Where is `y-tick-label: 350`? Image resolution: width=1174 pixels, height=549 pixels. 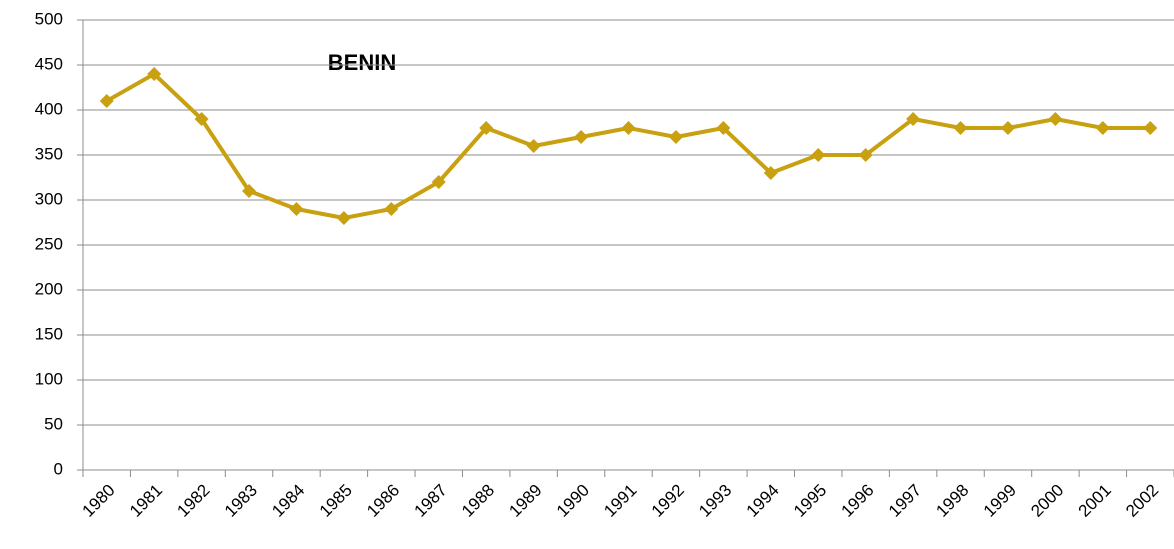 y-tick-label: 350 is located at coordinates (49, 153).